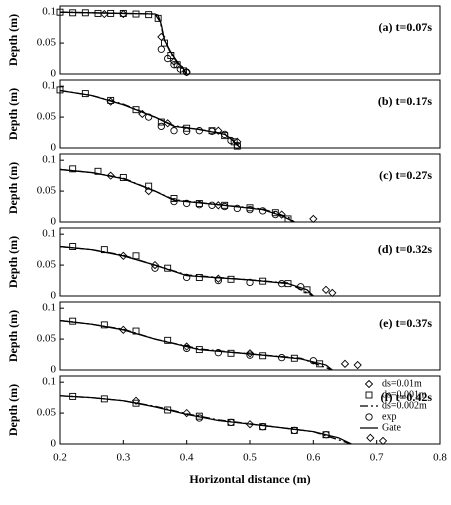 Image resolution: width=451 pixels, height=505 pixels. Describe the element at coordinates (405, 101) in the screenshot. I see `panel-label: (b) t=0.17s` at that location.